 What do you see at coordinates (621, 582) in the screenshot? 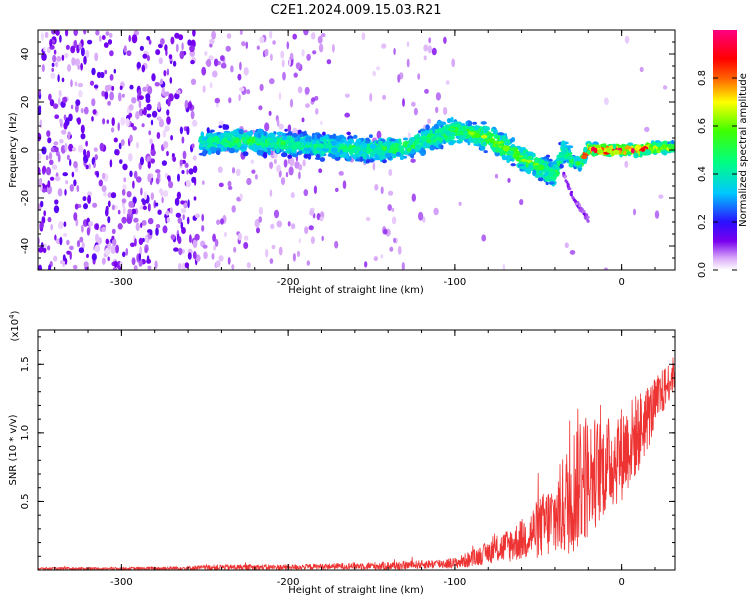
I see `snr-x-tick-label: 0` at bounding box center [621, 582].